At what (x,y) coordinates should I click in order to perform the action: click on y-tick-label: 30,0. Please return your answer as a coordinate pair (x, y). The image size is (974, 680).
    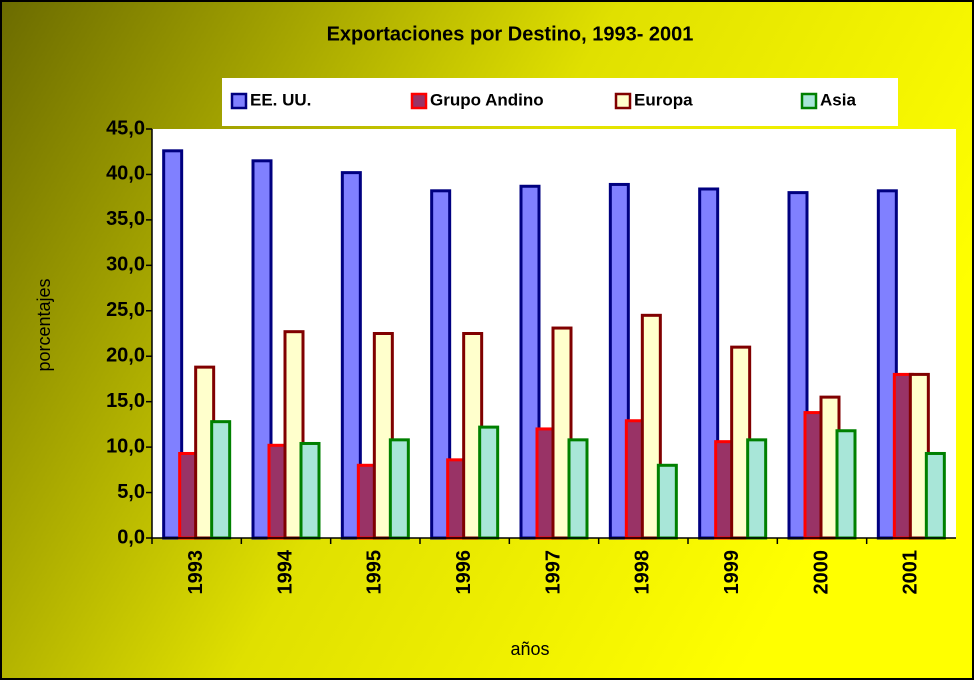
    Looking at the image, I should click on (125, 265).